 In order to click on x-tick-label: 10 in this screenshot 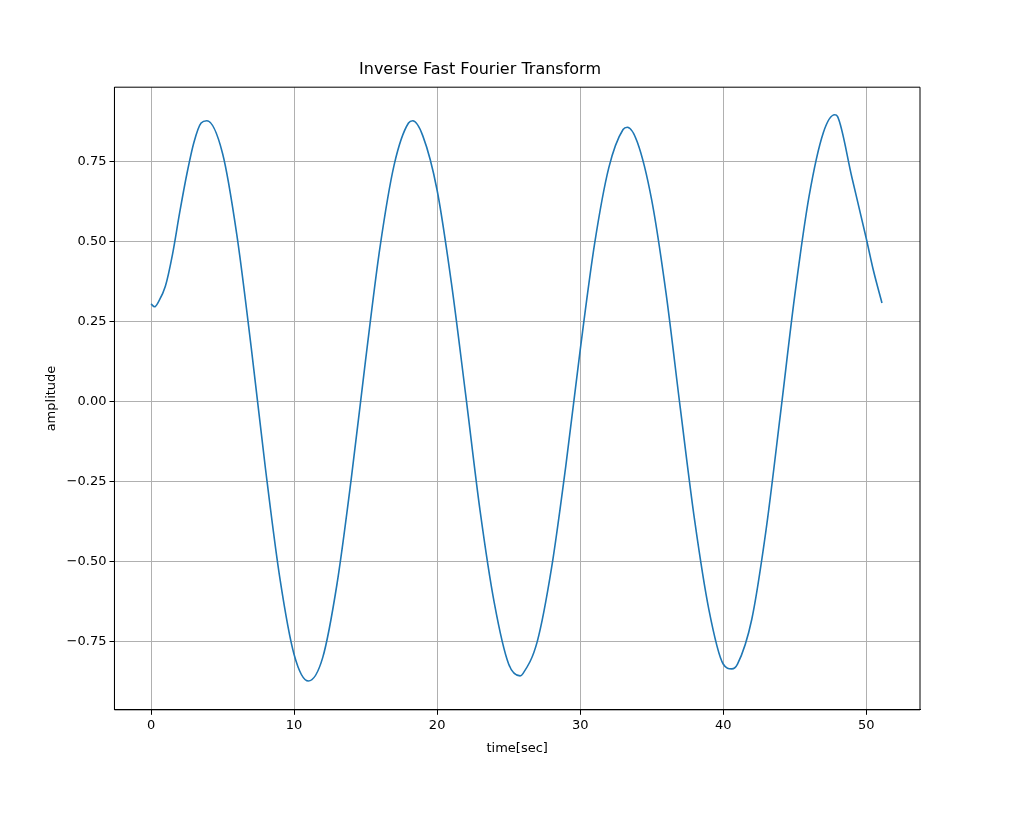, I will do `click(294, 724)`.